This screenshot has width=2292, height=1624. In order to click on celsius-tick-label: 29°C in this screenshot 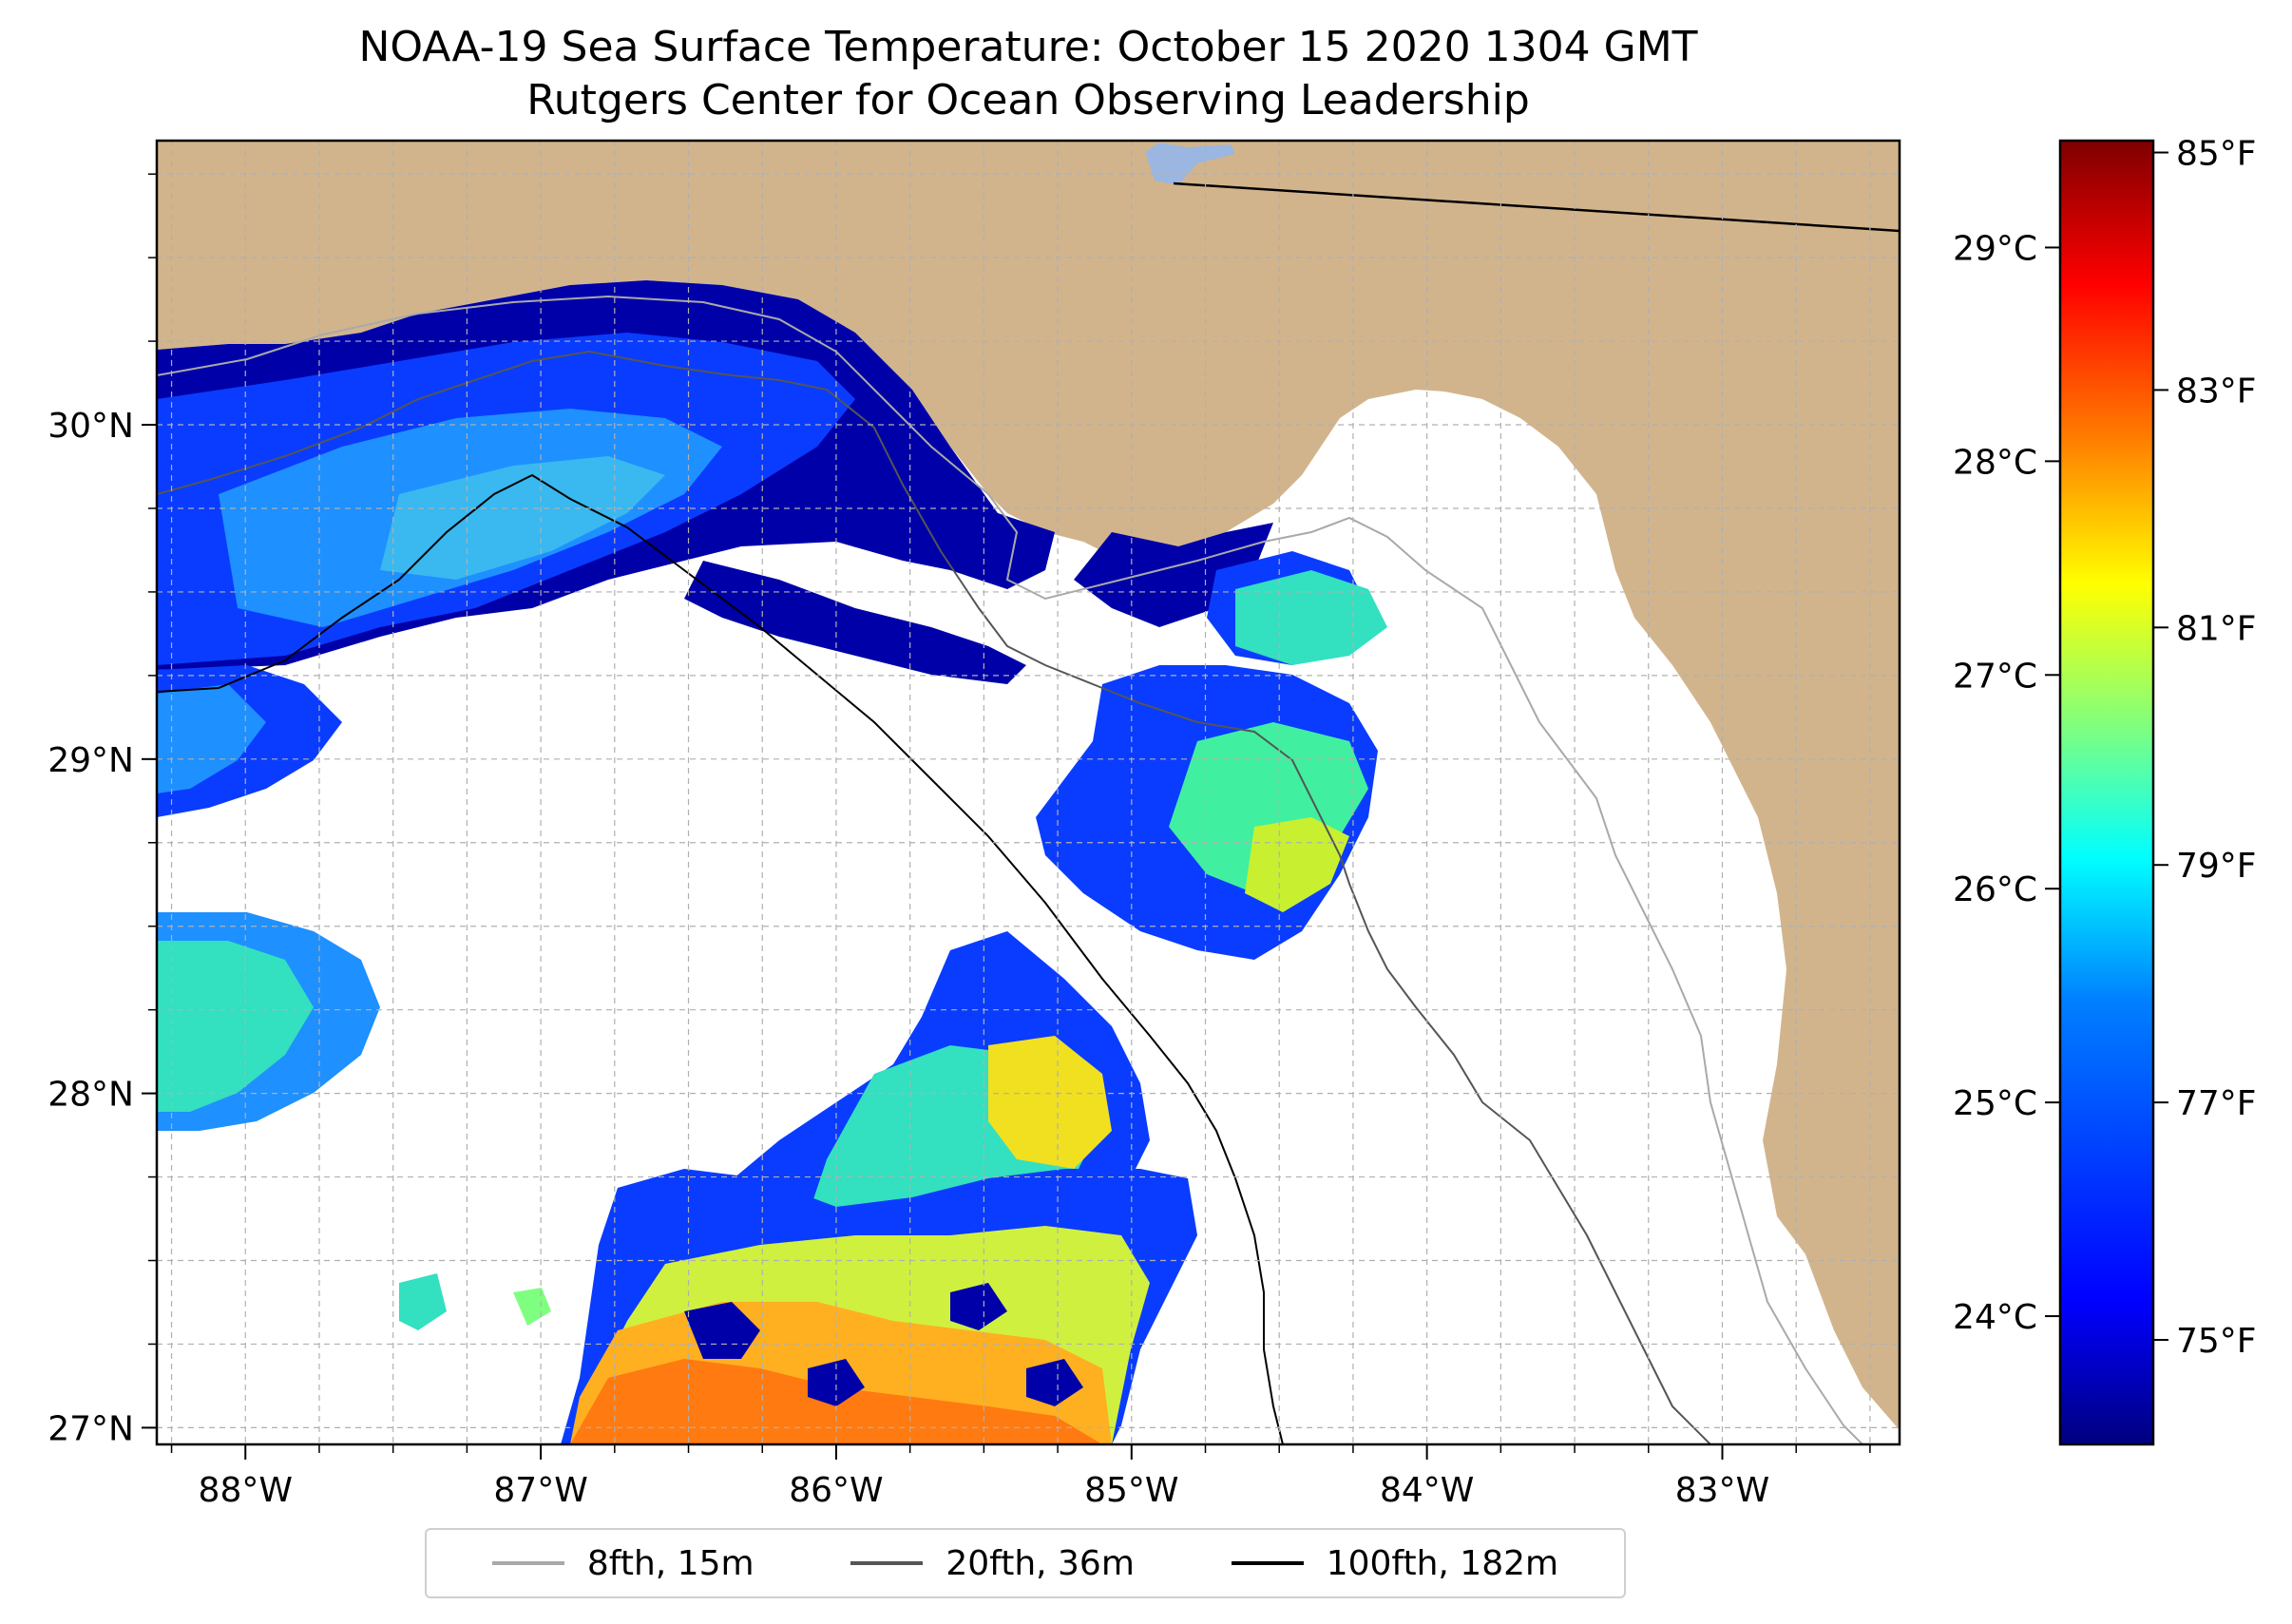, I will do `click(1995, 248)`.